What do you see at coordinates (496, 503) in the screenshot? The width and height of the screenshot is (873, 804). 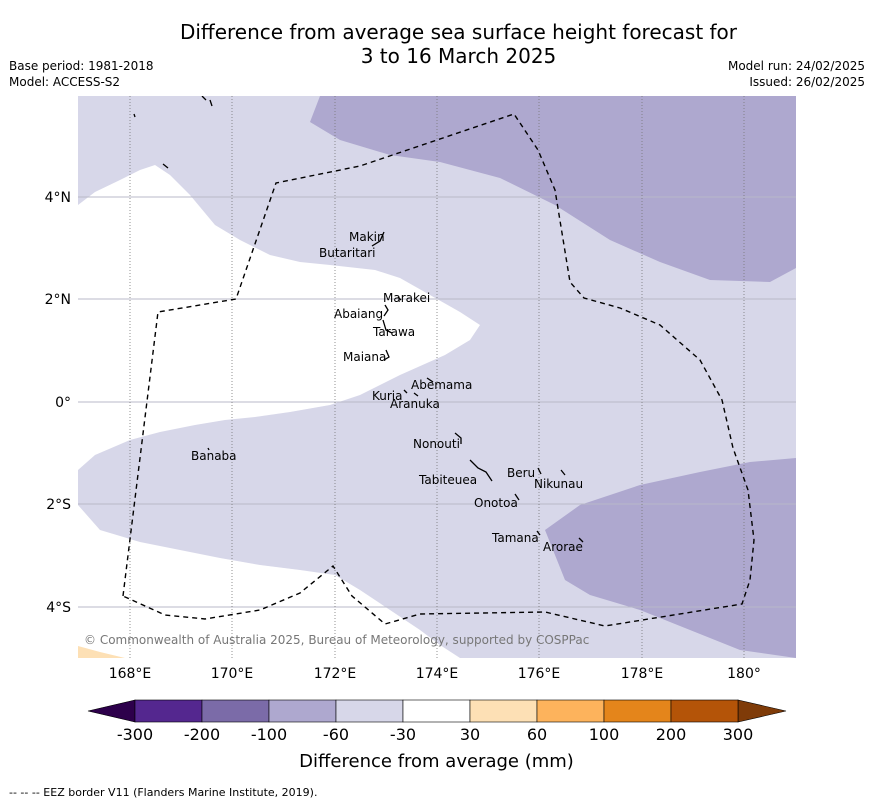 I see `island-label-onotoa: Onotoa` at bounding box center [496, 503].